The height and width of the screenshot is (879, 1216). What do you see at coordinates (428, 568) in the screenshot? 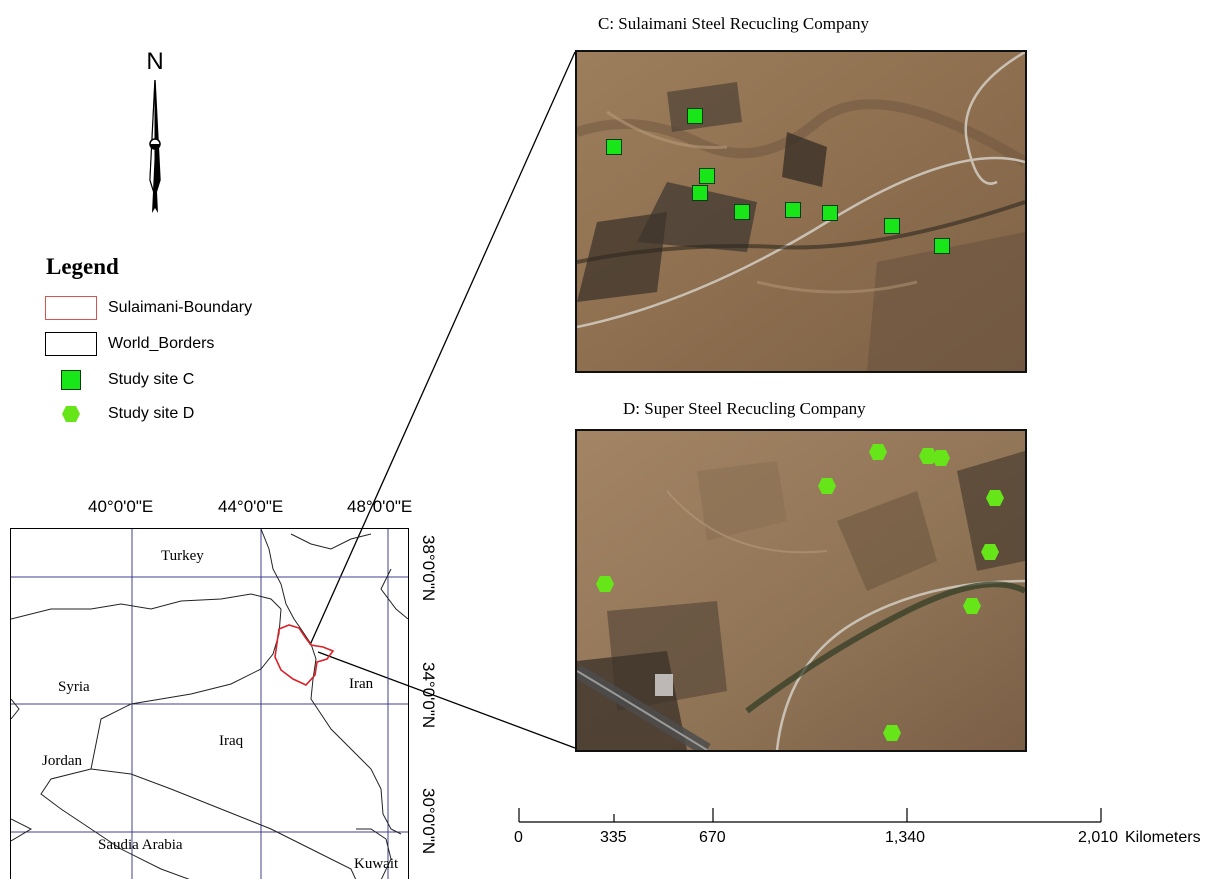
I see `latitude-label: 38°0'0"N` at bounding box center [428, 568].